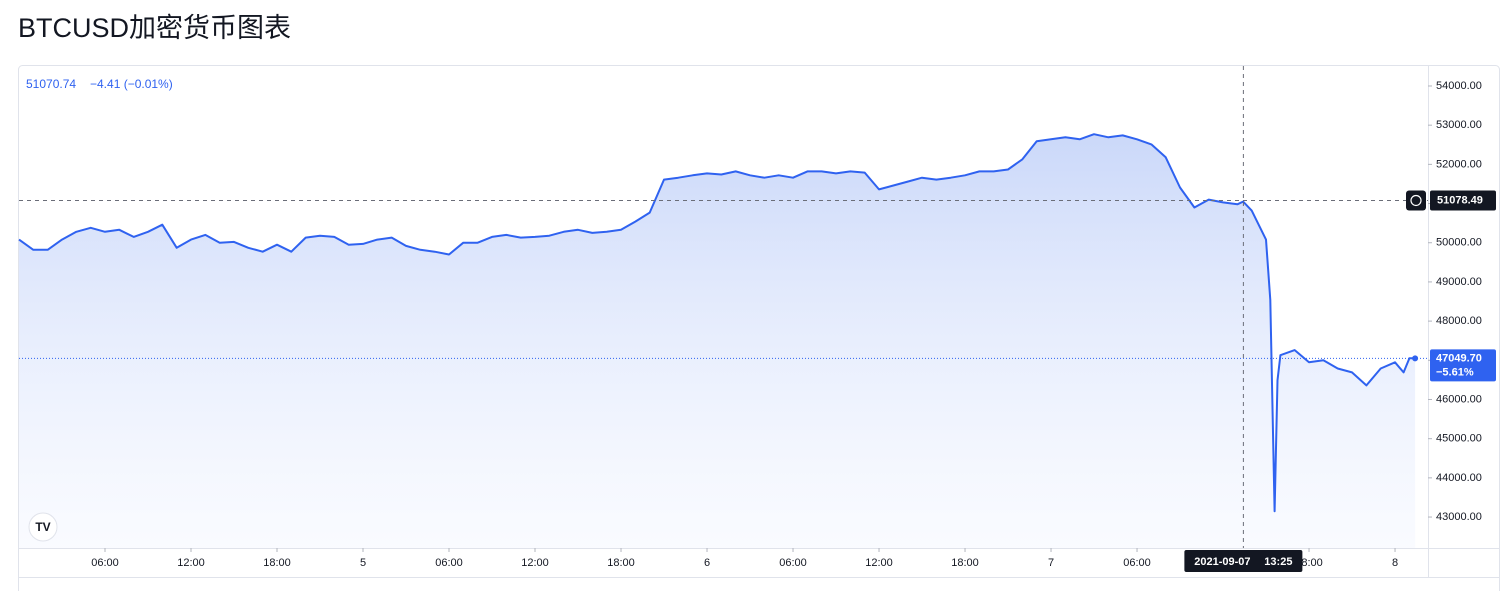 This screenshot has width=1504, height=596. I want to click on x-tick-label: 7, so click(1051, 563).